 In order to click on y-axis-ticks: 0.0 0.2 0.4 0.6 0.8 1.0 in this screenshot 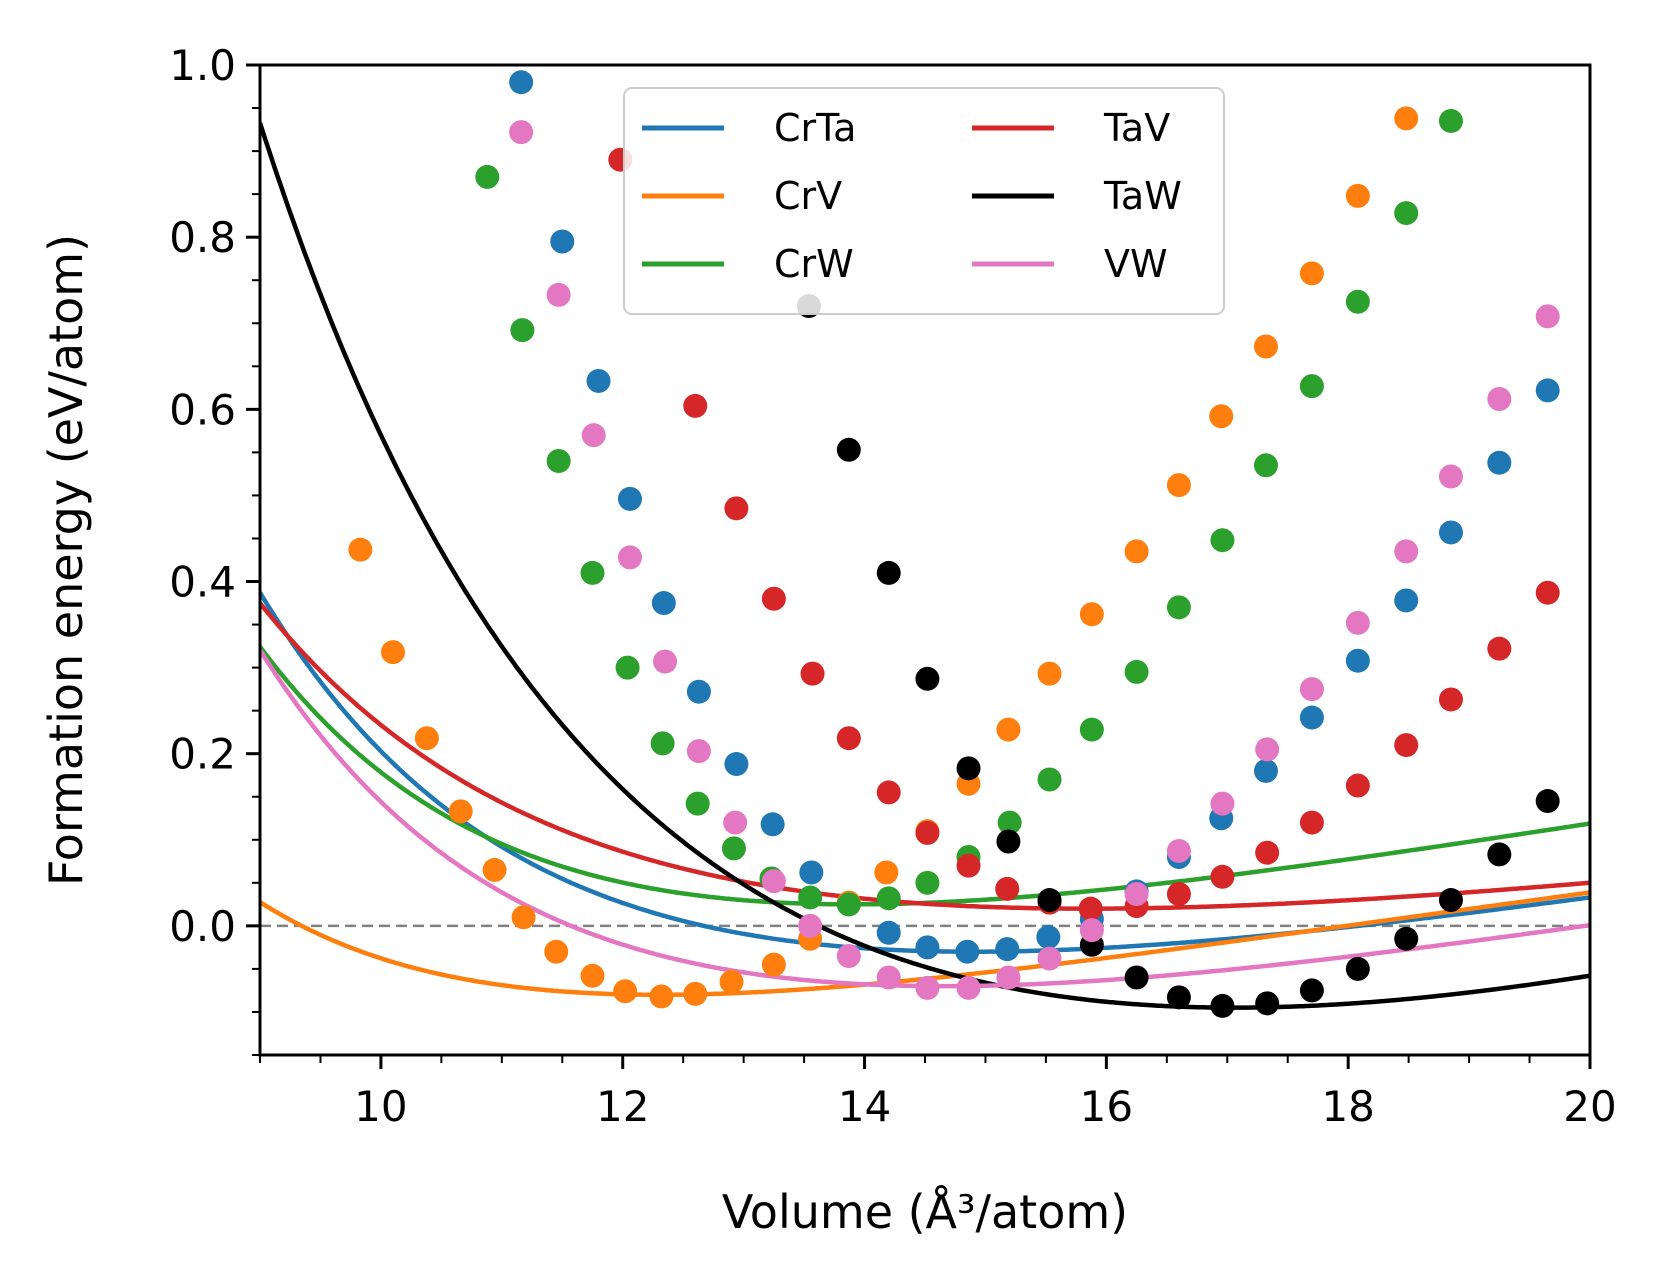, I will do `click(214, 548)`.